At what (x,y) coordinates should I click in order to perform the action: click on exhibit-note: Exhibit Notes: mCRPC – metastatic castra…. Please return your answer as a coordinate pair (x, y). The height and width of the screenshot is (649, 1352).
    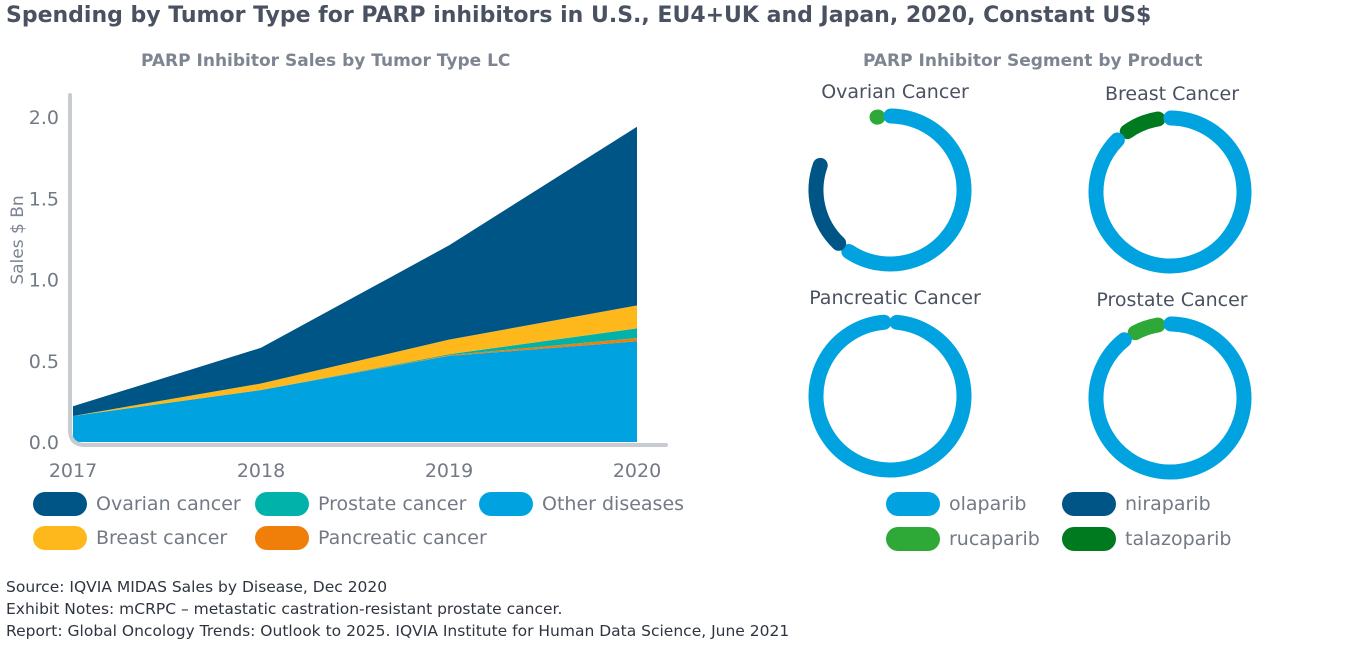
    Looking at the image, I should click on (284, 609).